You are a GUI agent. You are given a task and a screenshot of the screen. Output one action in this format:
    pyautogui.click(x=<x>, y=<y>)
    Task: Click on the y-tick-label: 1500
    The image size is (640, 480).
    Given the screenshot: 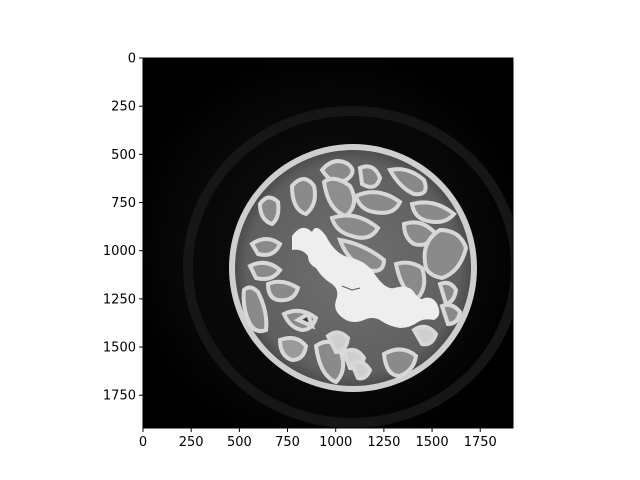 What is the action you would take?
    pyautogui.click(x=119, y=348)
    